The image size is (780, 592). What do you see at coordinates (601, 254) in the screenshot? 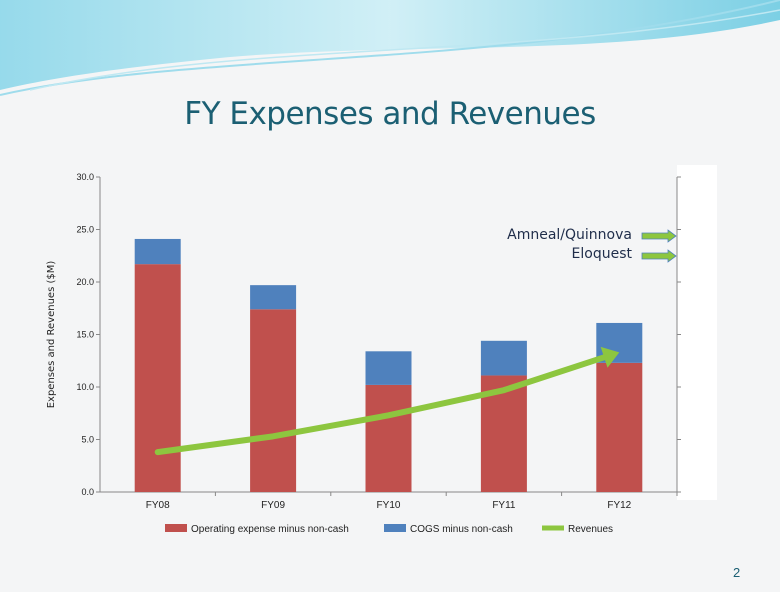
I see `annotation-eloquest: Eloquest` at bounding box center [601, 254].